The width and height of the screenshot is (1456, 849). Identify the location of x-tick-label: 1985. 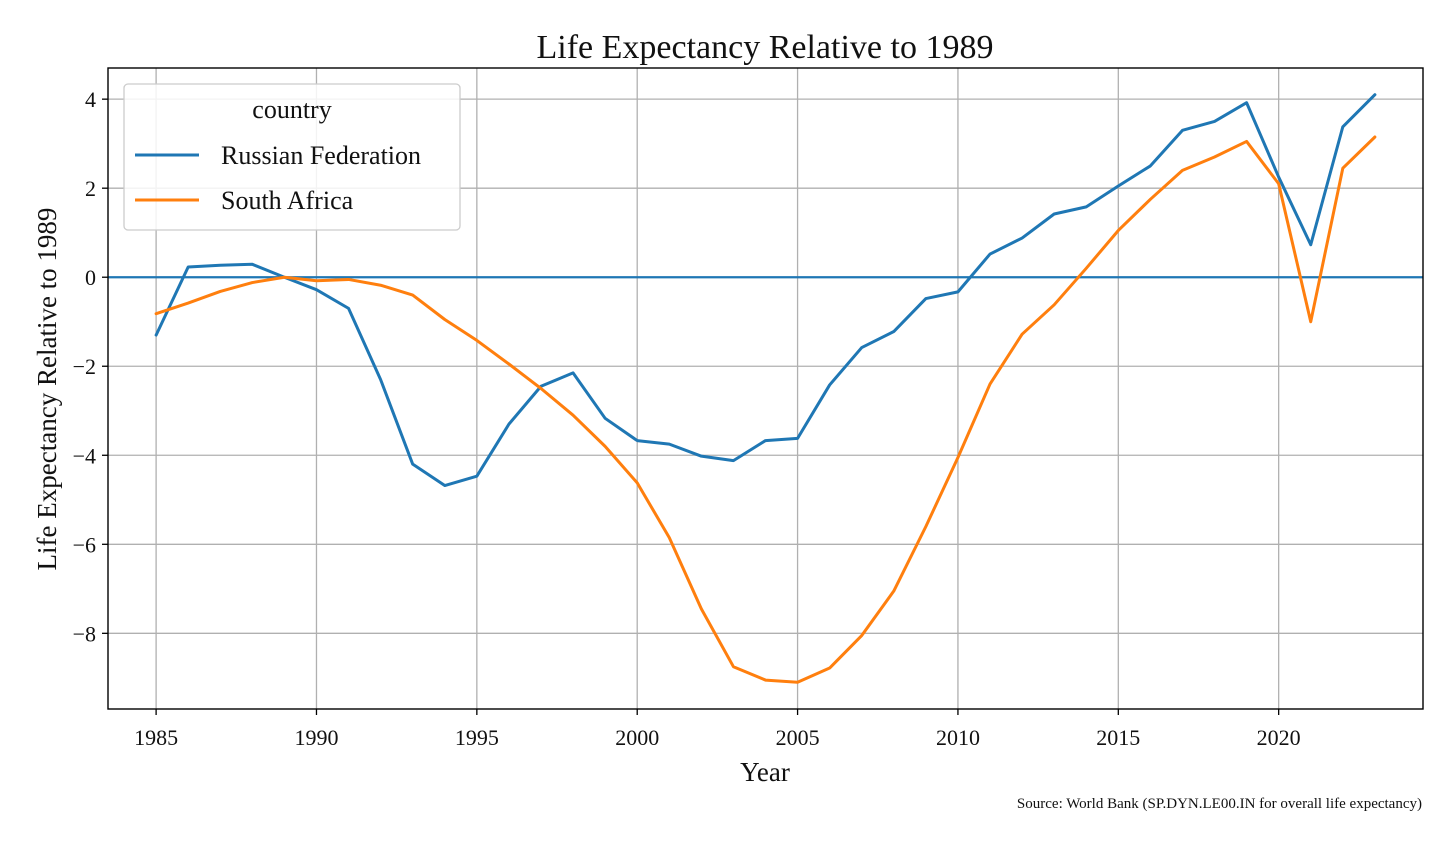
(156, 737).